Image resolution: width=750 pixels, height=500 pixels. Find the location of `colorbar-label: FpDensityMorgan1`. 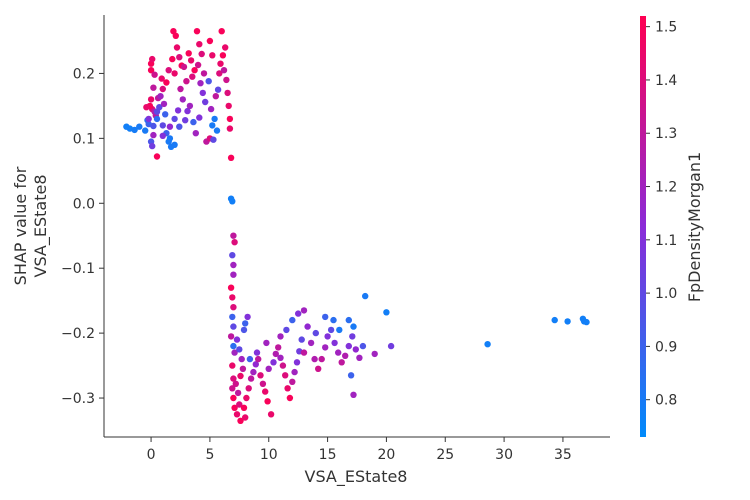

colorbar-label: FpDensityMorgan1 is located at coordinates (694, 227).